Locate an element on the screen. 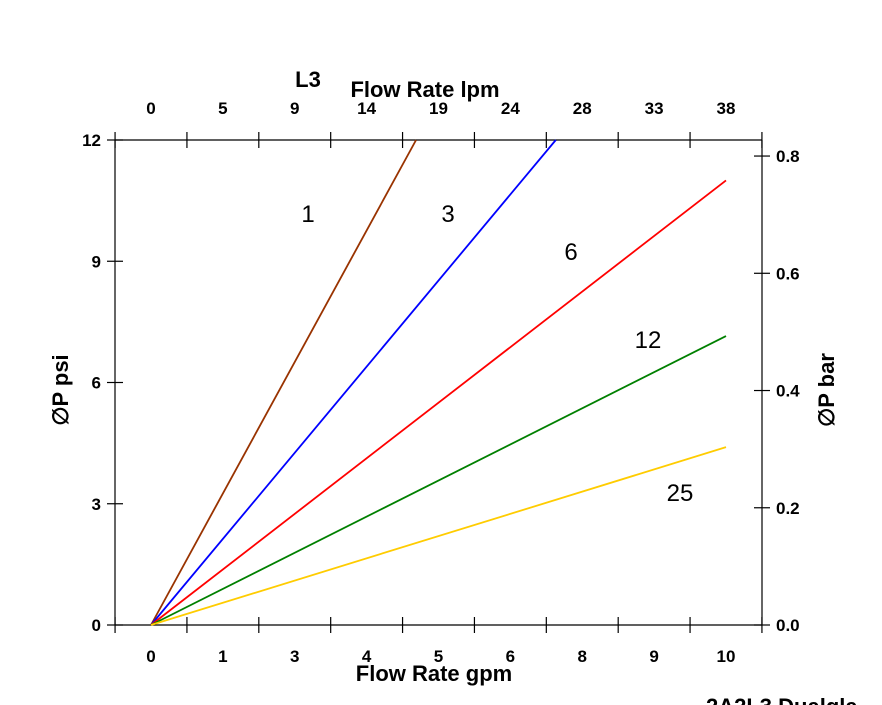 This screenshot has width=882, height=705. y2-tick-label: 0.2 is located at coordinates (788, 508).